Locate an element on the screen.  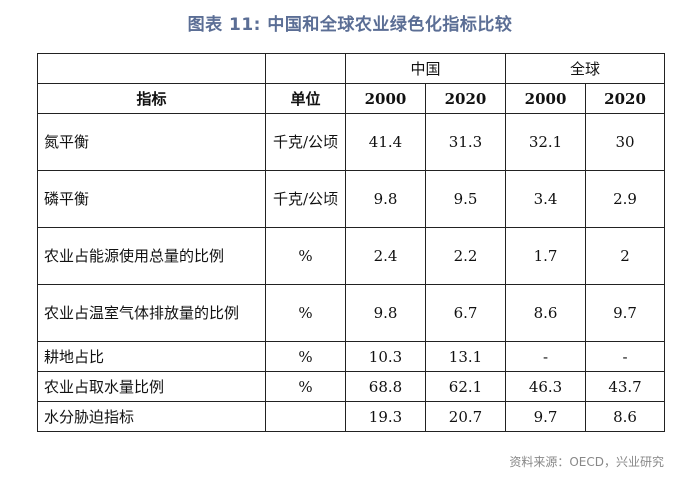
indicator-cell: 氮平衡 is located at coordinates (151, 142).